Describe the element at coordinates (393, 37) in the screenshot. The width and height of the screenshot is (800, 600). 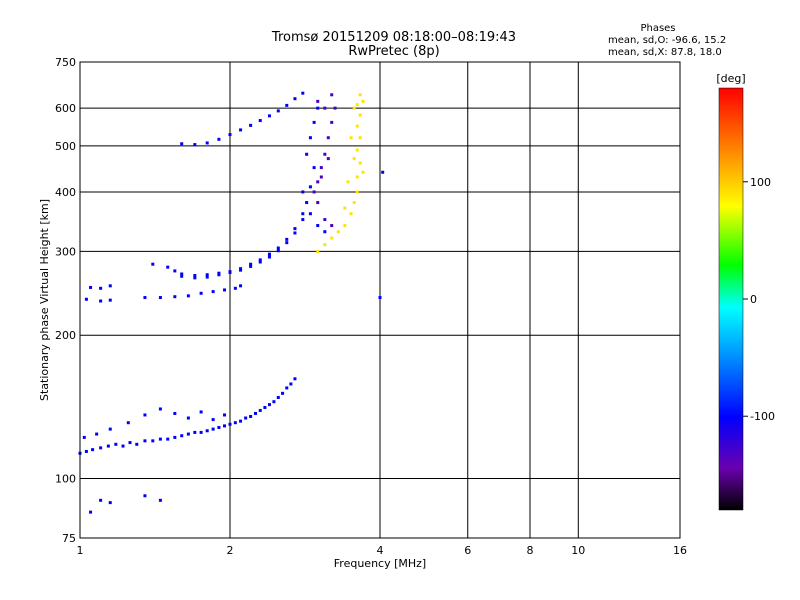
I see `chart-title: Tromsø 20151209 08:18:00–08:19:43` at that location.